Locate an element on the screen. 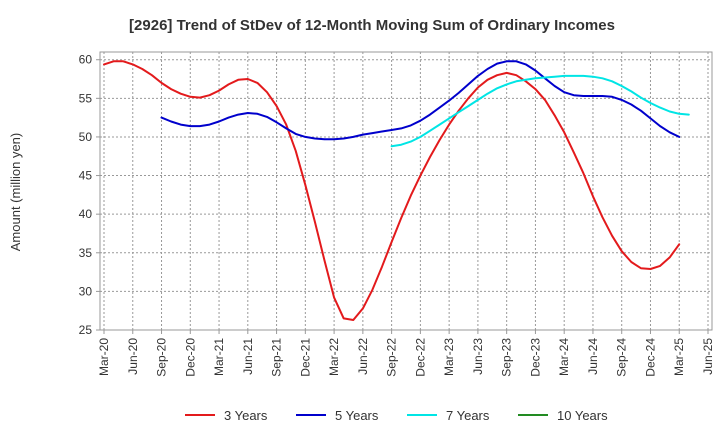  y-tick-label: 45 is located at coordinates (86, 176).